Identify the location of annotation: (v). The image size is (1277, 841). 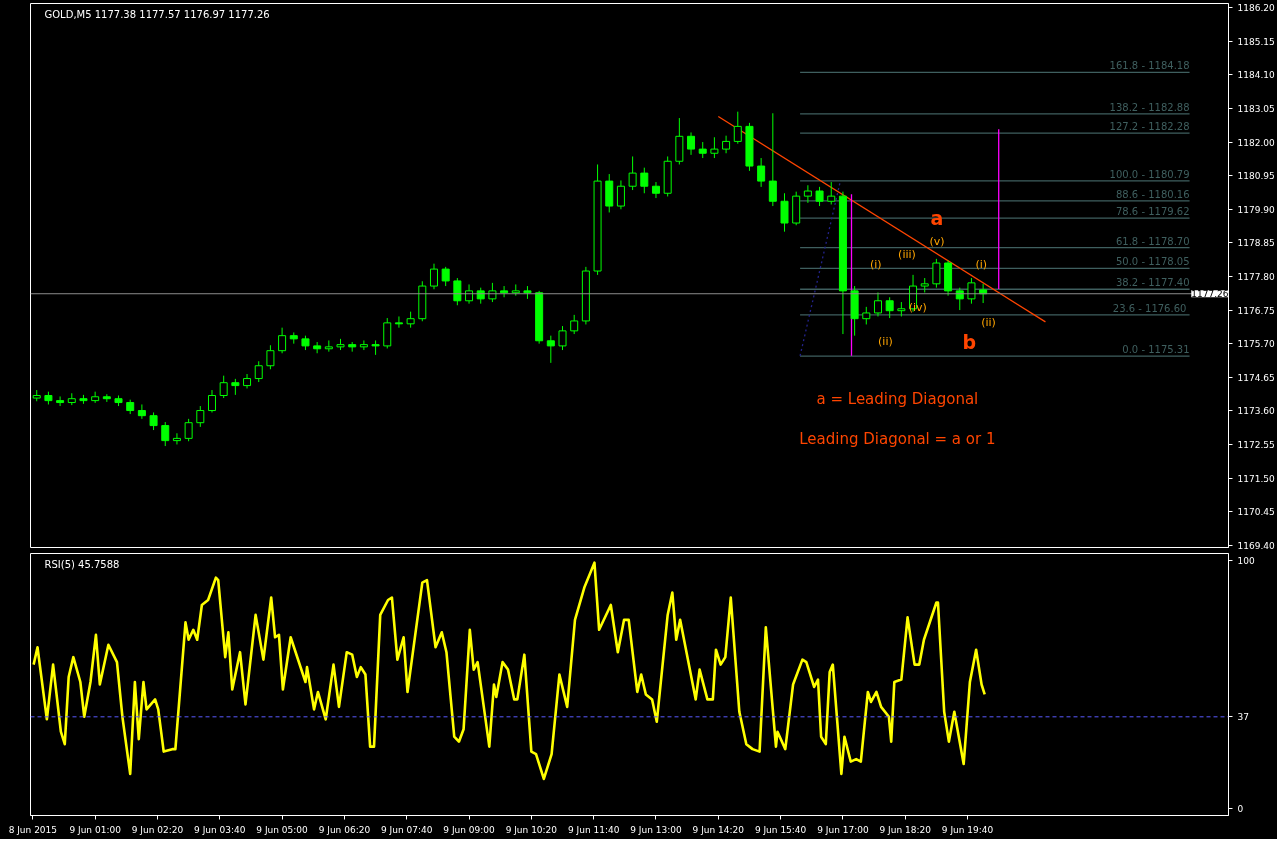
(937, 242).